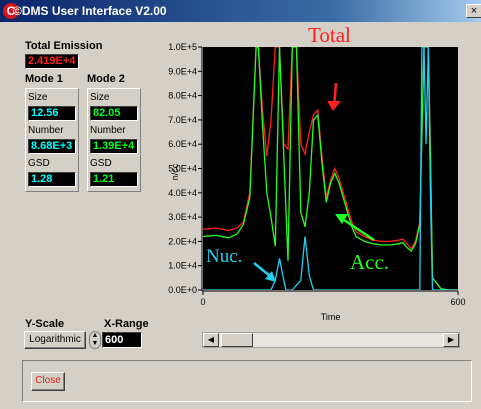 The image size is (481, 409). I want to click on annotation-acc: Acc., so click(369, 262).